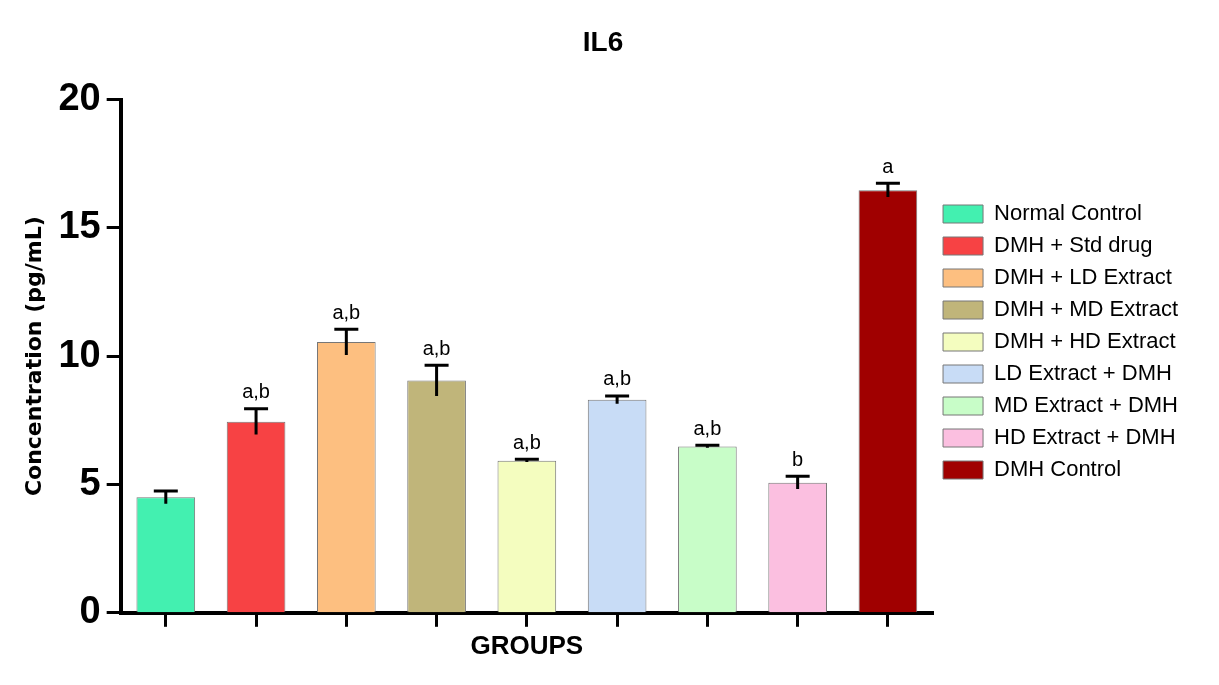 Image resolution: width=1219 pixels, height=685 pixels. Describe the element at coordinates (1073, 245) in the screenshot. I see `legend-label: DMH + Std drug` at that location.